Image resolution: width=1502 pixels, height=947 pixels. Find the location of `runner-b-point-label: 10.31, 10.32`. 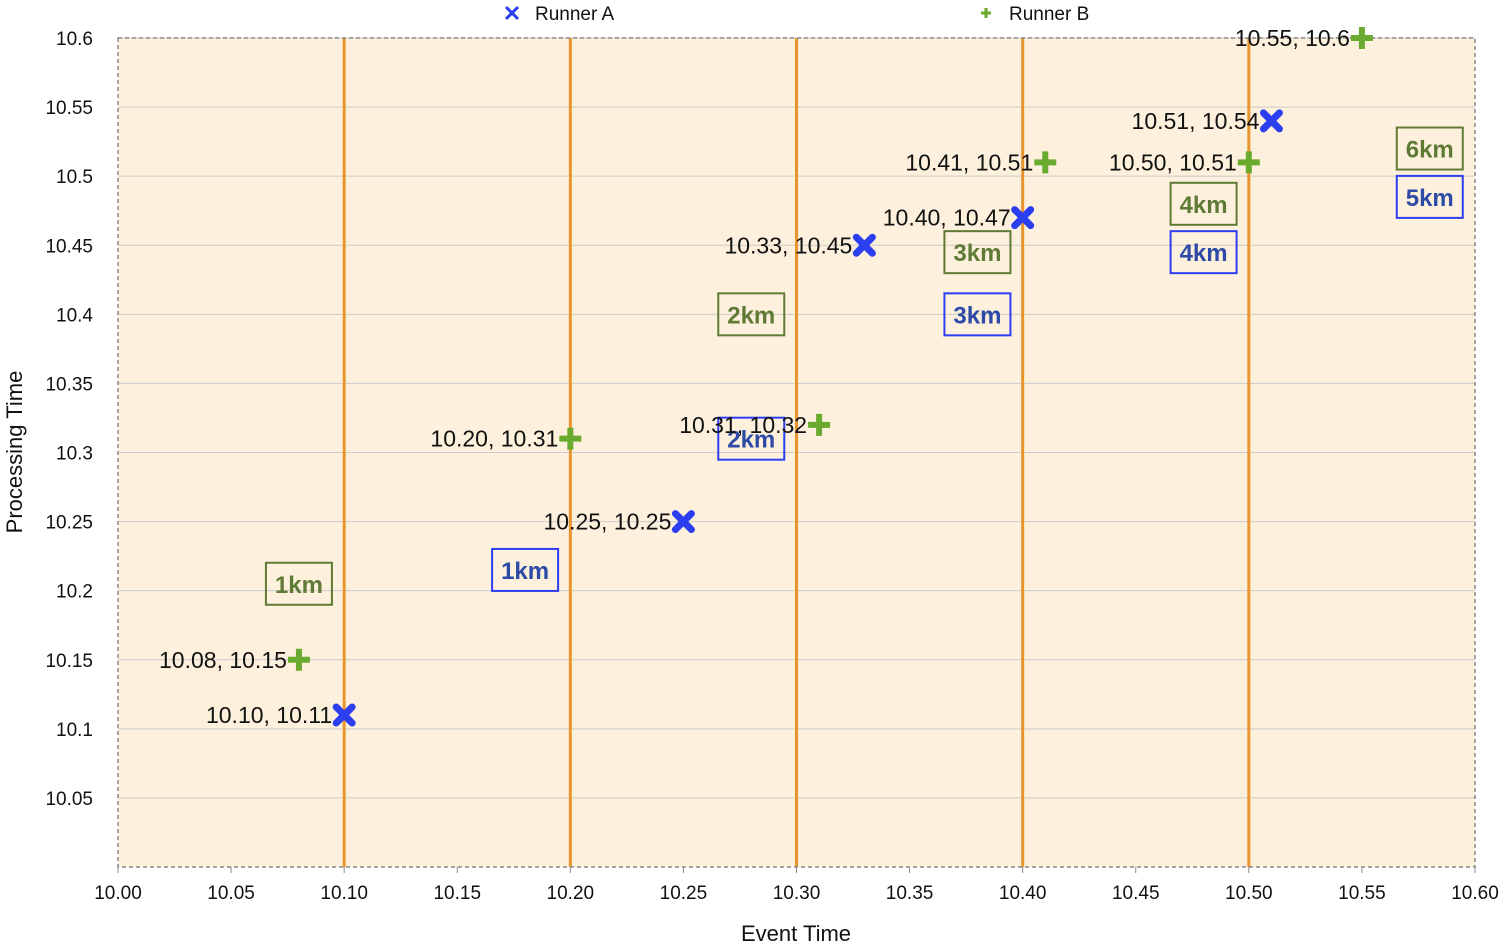

runner-b-point-label: 10.31, 10.32 is located at coordinates (743, 425).